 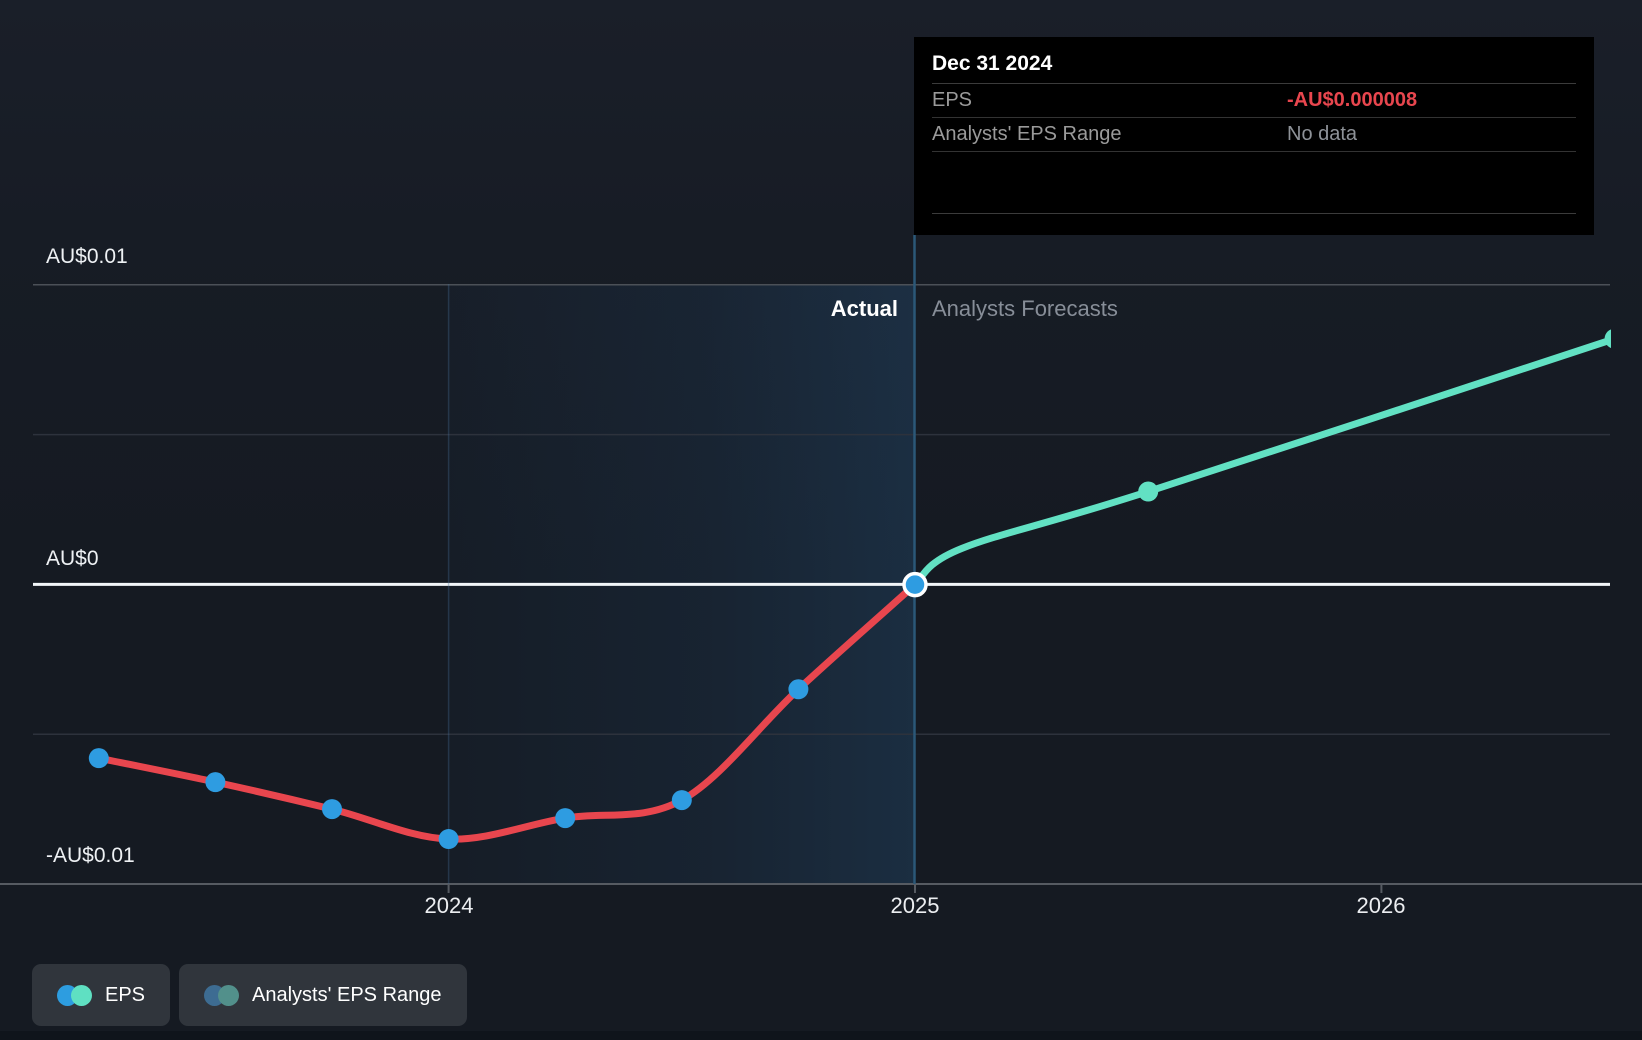 I want to click on x-axis-label-2024: 2024, so click(x=449, y=905).